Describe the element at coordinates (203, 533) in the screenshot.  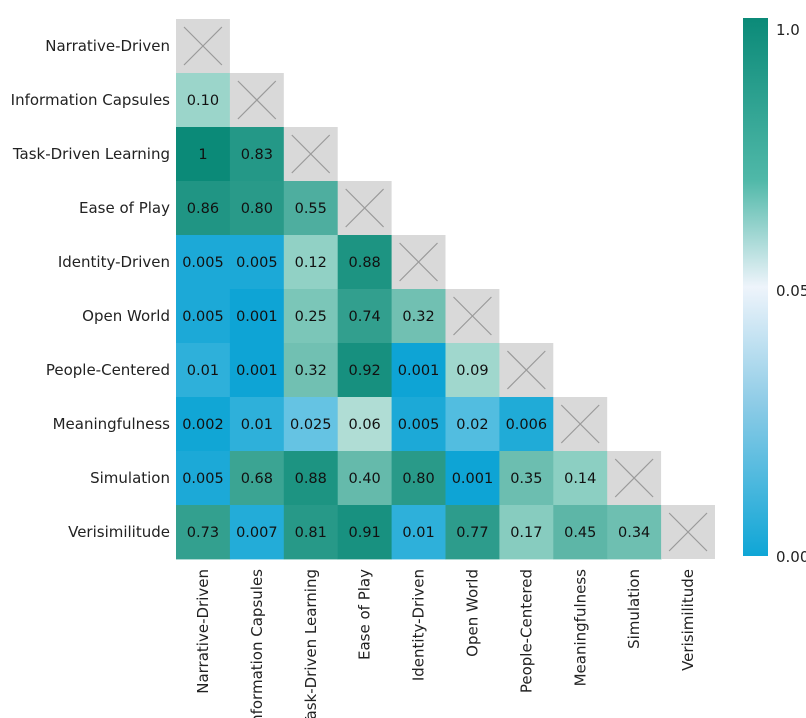
I see `cell-value-label: 0.73` at that location.